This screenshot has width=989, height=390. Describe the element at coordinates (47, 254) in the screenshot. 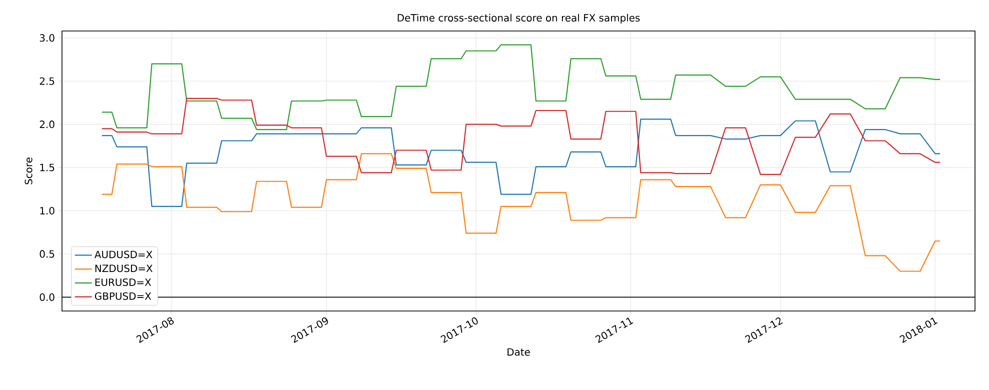

I see `y-tick-label: 0.5` at that location.